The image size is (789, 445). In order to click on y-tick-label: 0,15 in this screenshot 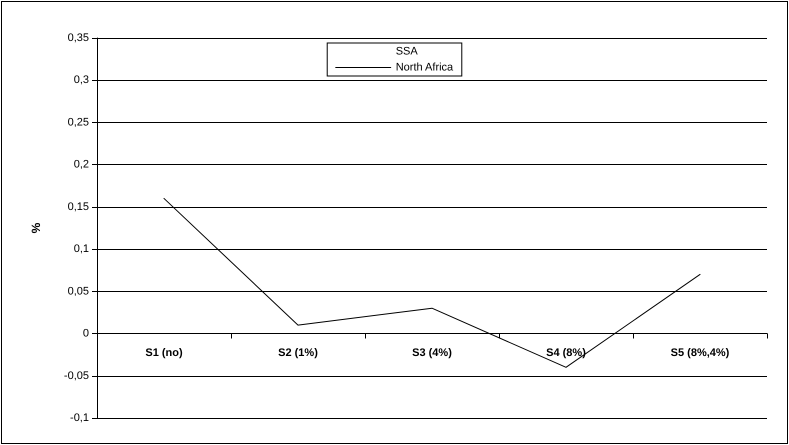, I will do `click(78, 206)`.